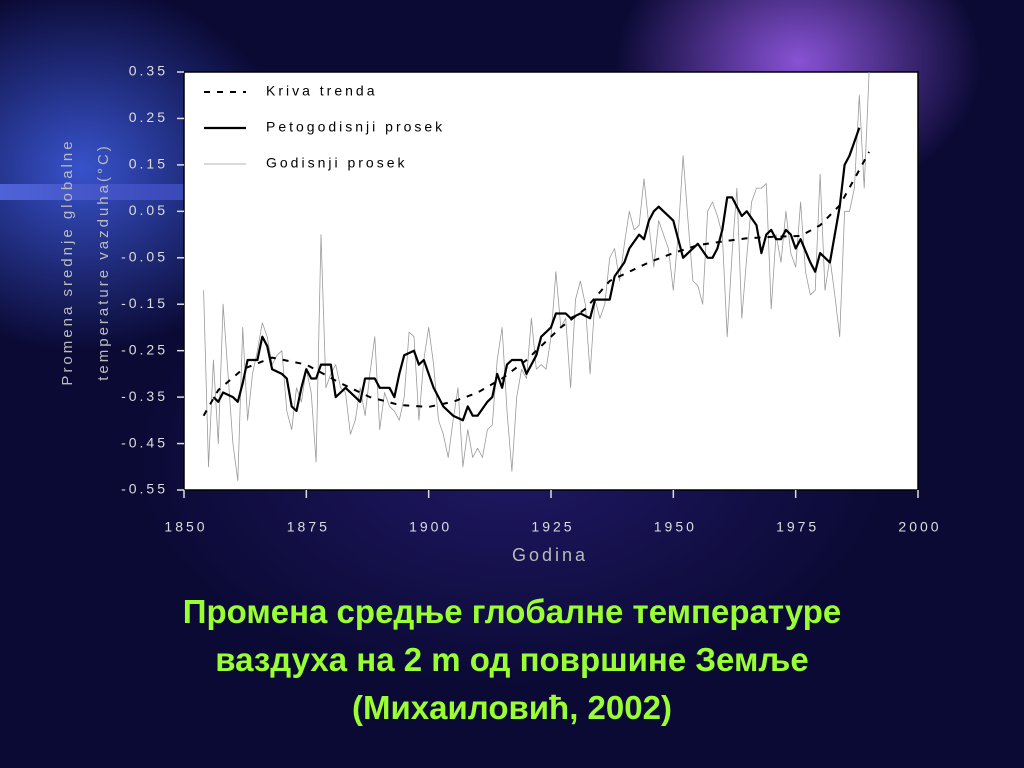 The image size is (1024, 768). What do you see at coordinates (148, 117) in the screenshot?
I see `y-tick-label: 0.25` at bounding box center [148, 117].